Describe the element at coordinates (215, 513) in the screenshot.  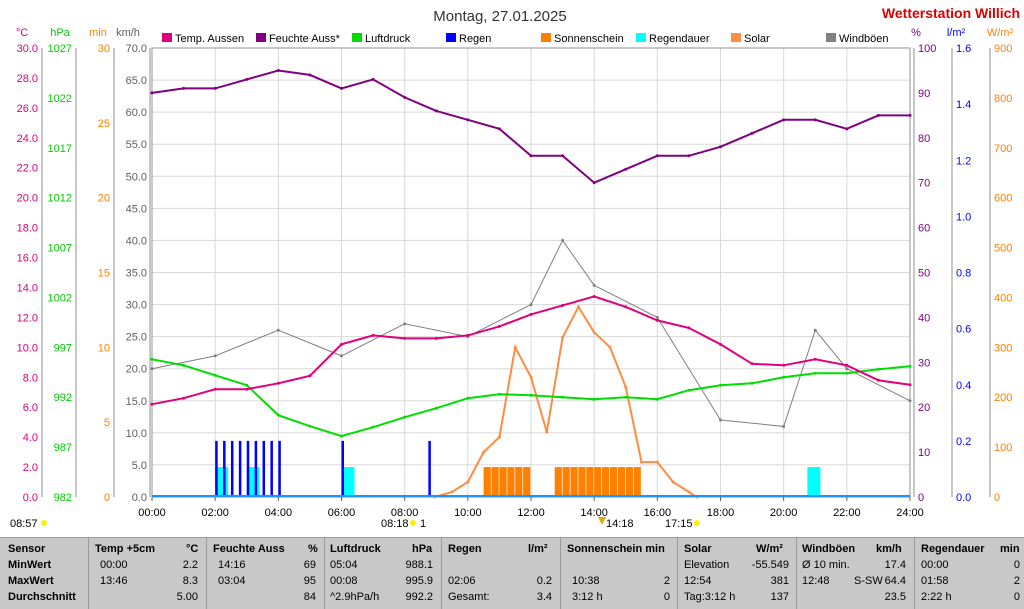
I see `time-label: 02:00` at that location.